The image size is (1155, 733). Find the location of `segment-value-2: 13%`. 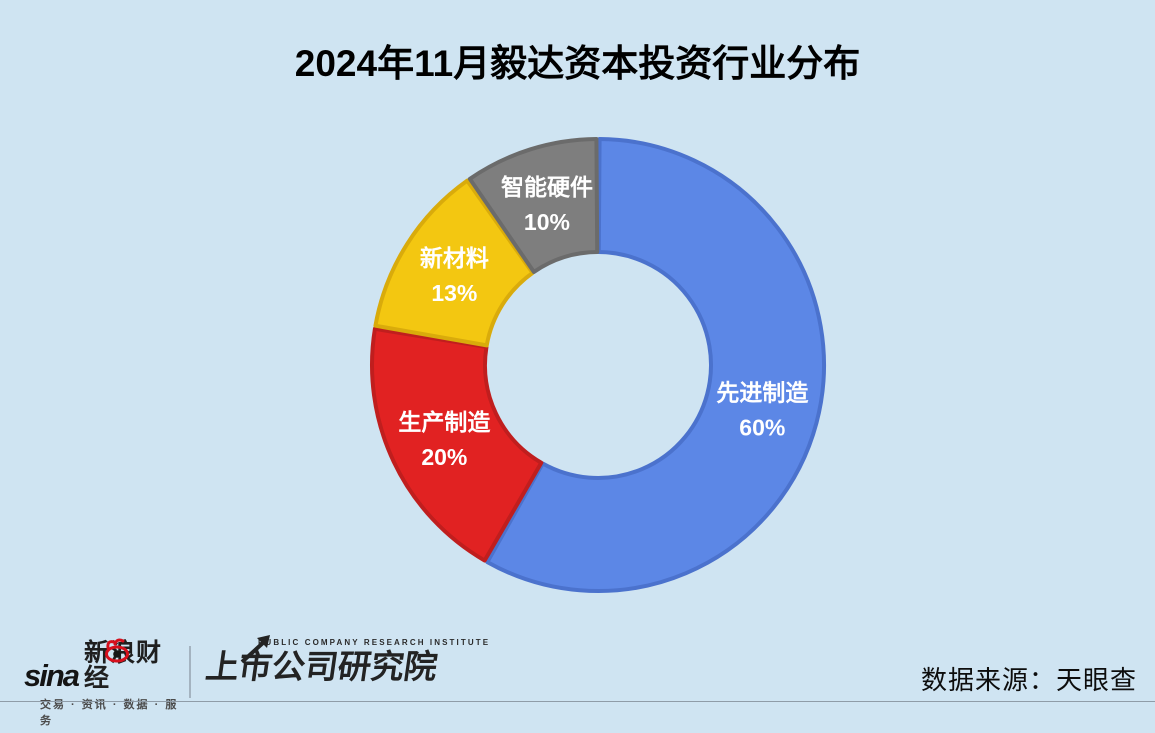

segment-value-2: 13% is located at coordinates (454, 293).